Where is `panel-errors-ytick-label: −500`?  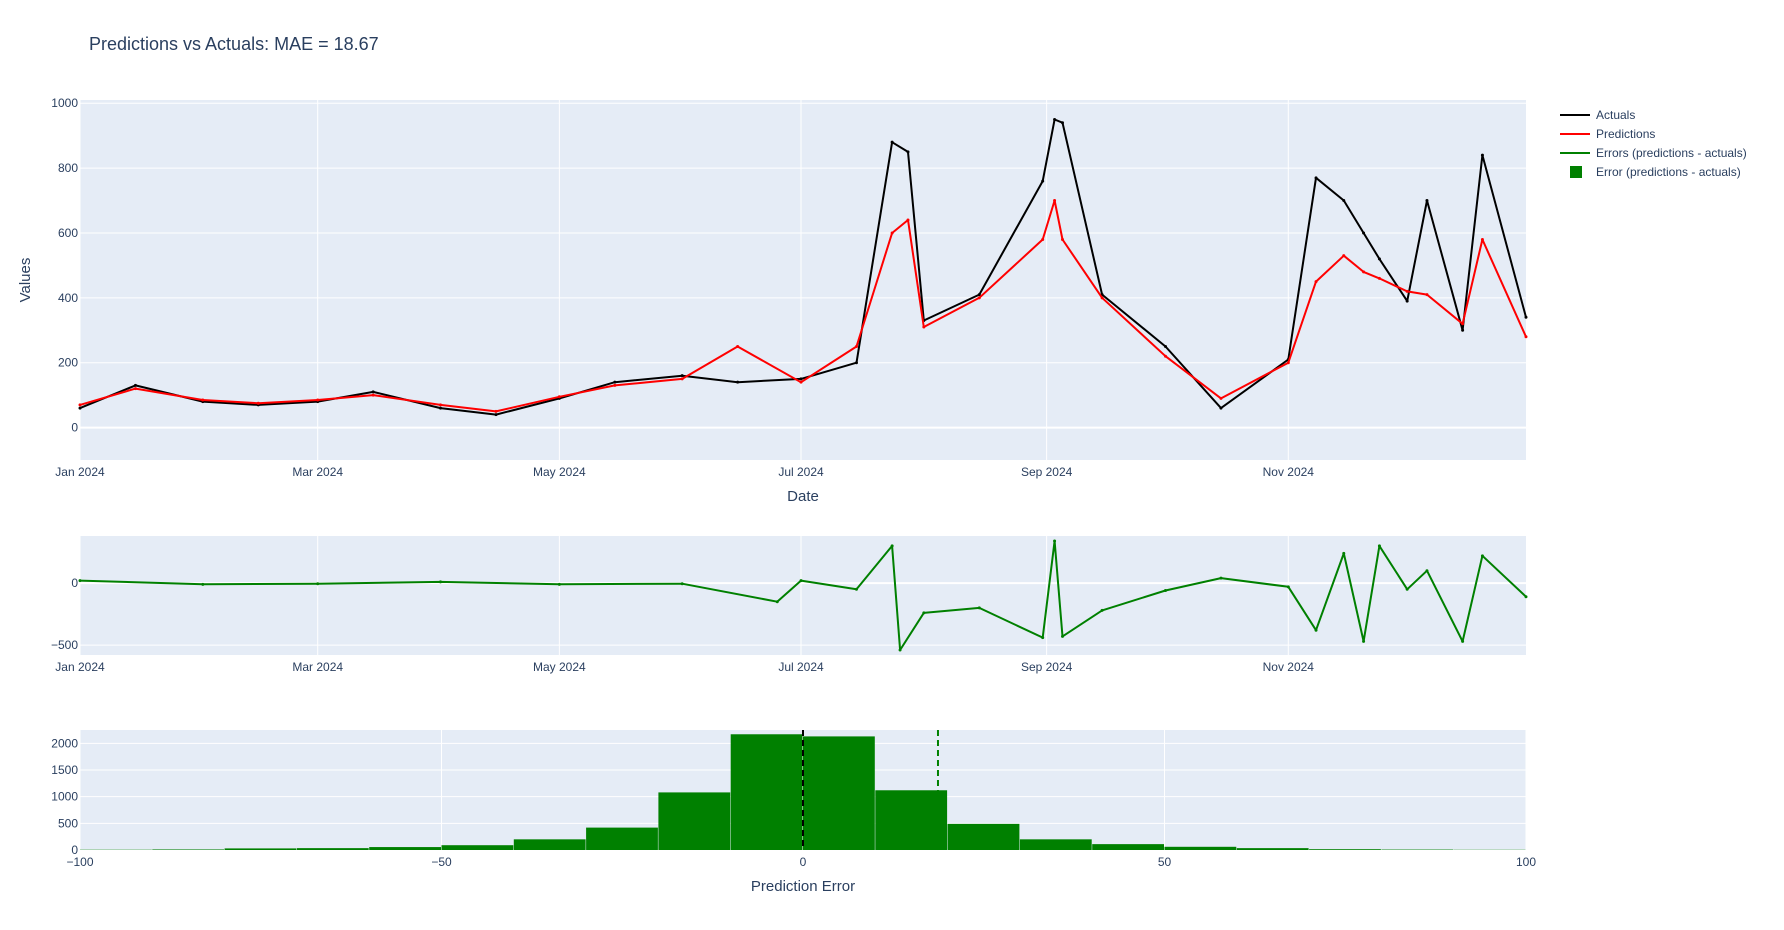
panel-errors-ytick-label: −500 is located at coordinates (64, 645).